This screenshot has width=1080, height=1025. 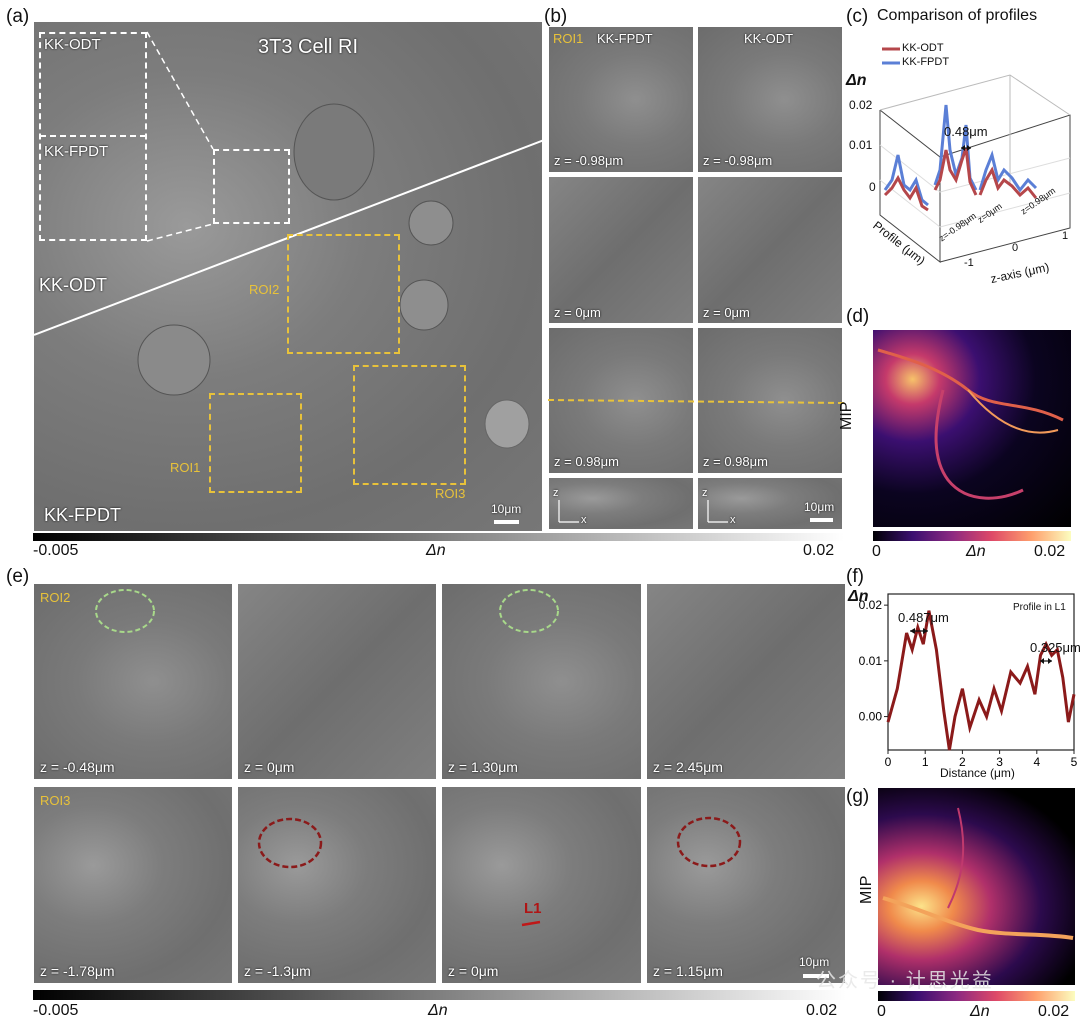 What do you see at coordinates (264, 289) in the screenshot?
I see `roi2-label: ROI2` at bounding box center [264, 289].